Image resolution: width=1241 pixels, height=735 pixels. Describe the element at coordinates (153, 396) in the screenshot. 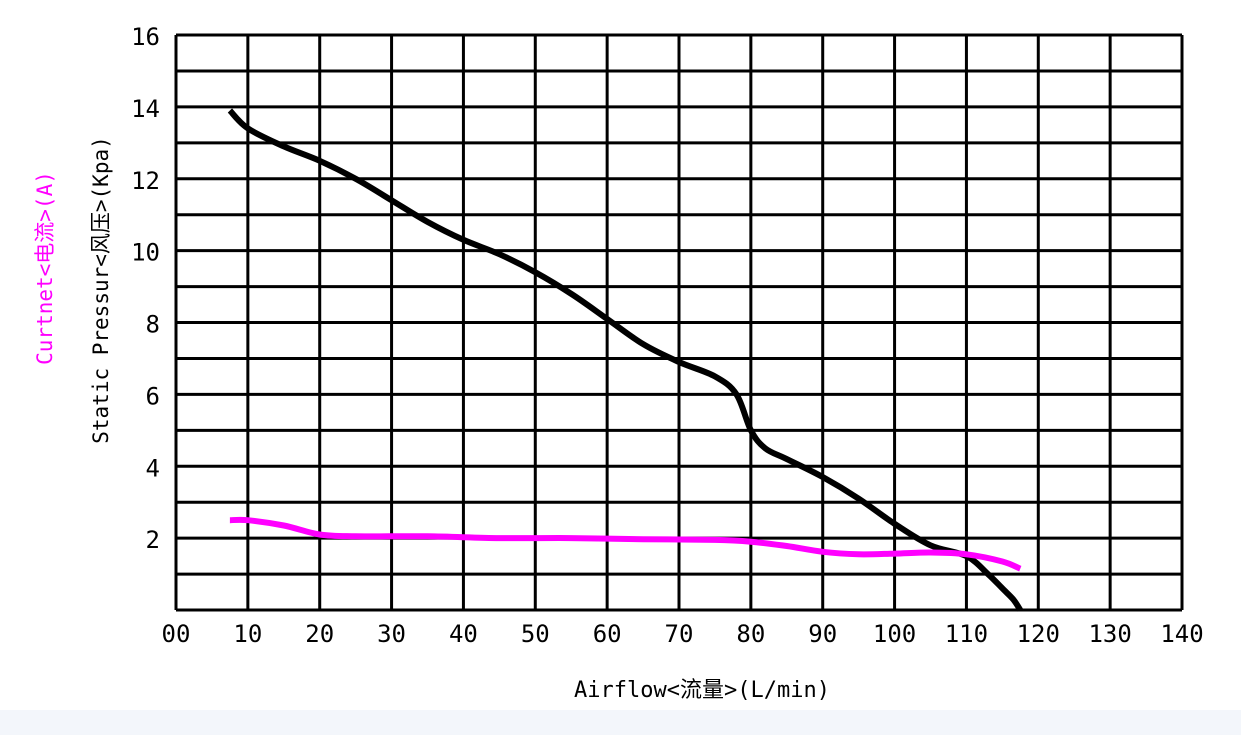

I see `y-tick-label: 6` at that location.